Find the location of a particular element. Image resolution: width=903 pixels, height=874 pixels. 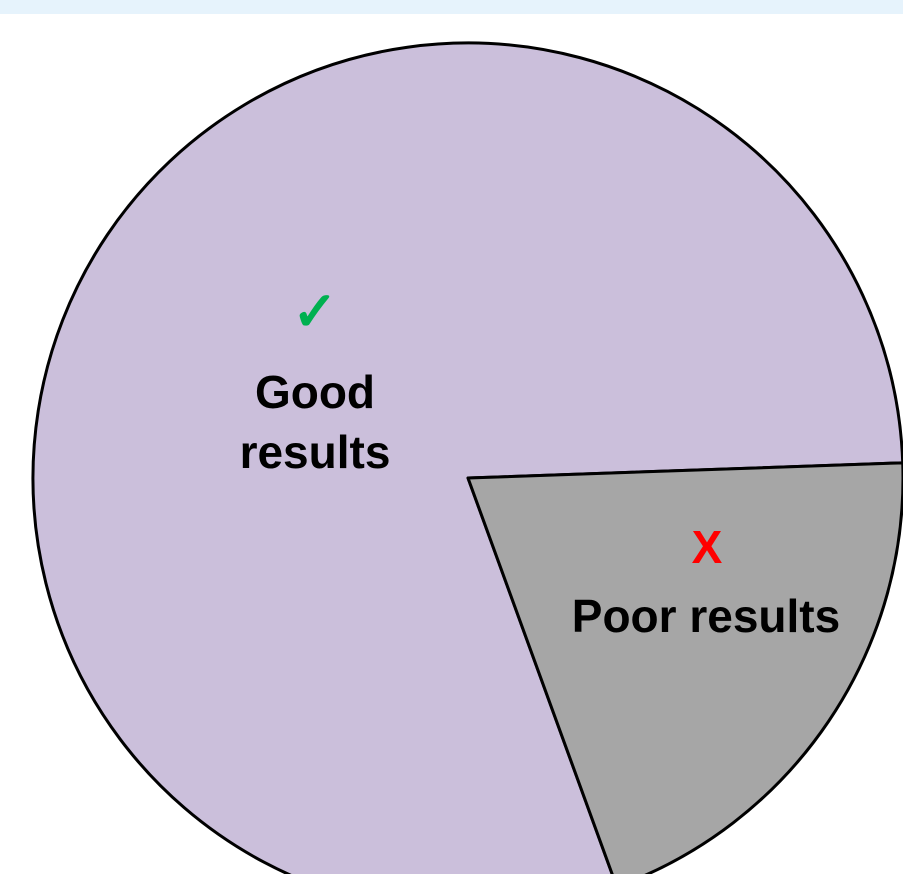

top-band is located at coordinates (451, 7).